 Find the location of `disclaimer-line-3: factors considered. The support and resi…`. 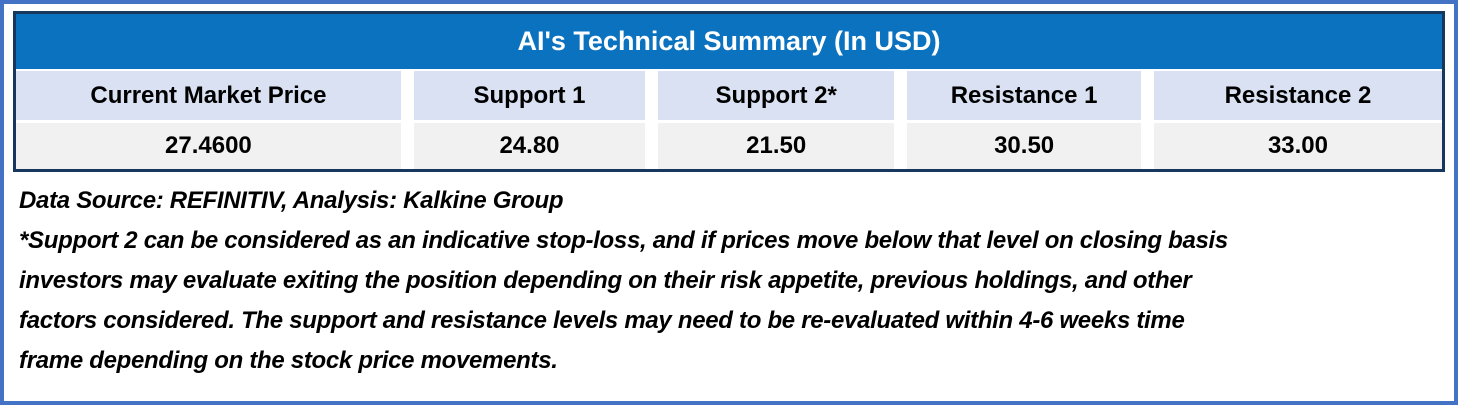

disclaimer-line-3: factors considered. The support and resi… is located at coordinates (602, 320).